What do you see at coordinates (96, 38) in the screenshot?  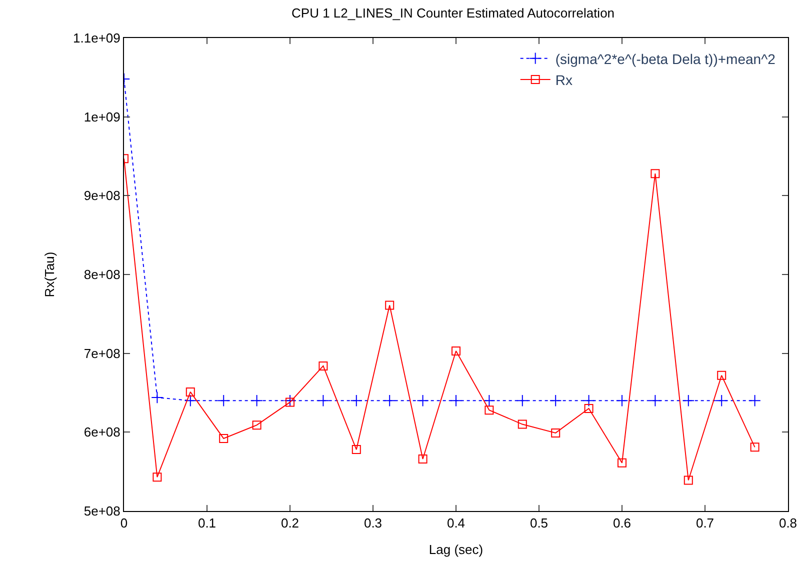 I see `y-tick-label: 1.1e+09` at bounding box center [96, 38].